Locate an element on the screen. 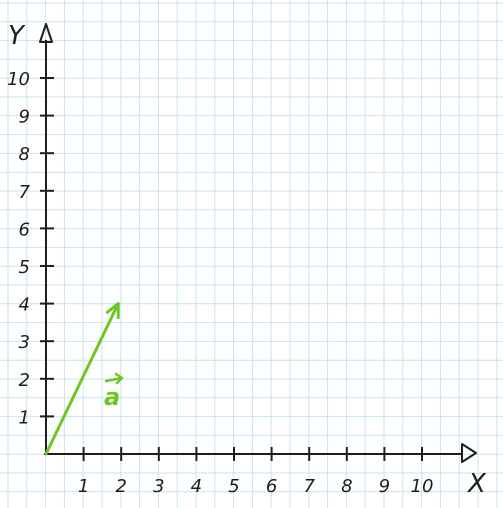 The height and width of the screenshot is (508, 503). x-tick-label: 10 is located at coordinates (422, 486).